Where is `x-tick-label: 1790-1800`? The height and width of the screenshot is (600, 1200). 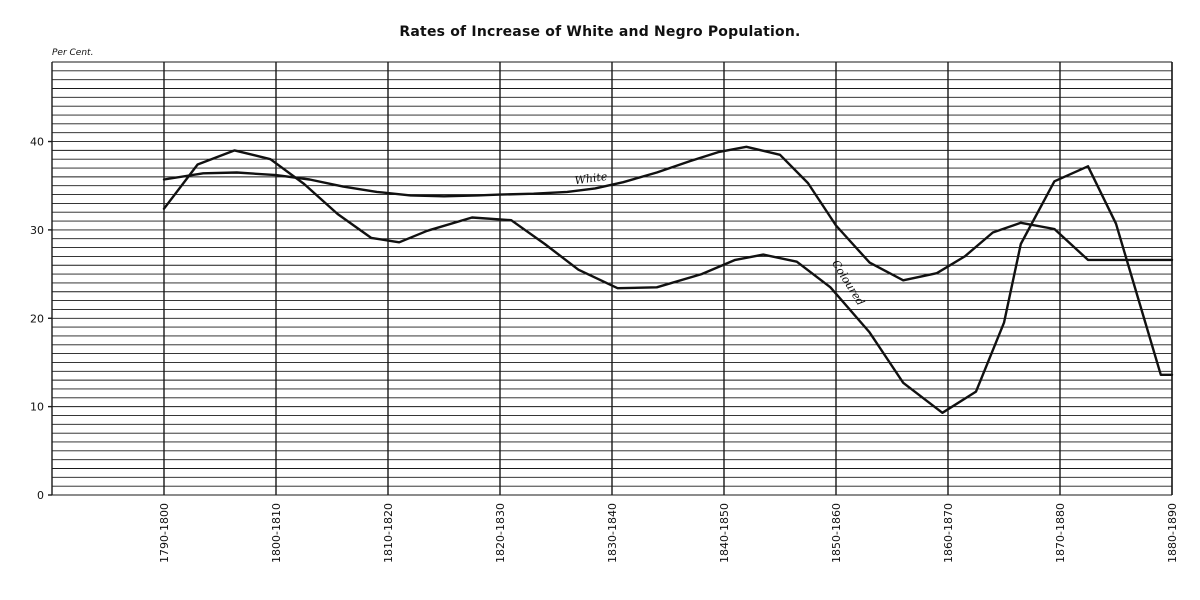 x-tick-label: 1790-1800 is located at coordinates (164, 533).